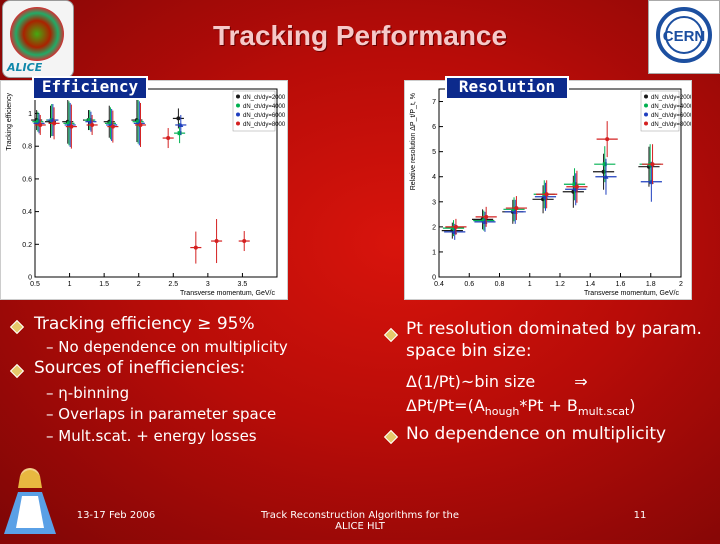 This screenshot has height=544, width=720. What do you see at coordinates (243, 284) in the screenshot?
I see `x-tick-label: 3.5` at bounding box center [243, 284].